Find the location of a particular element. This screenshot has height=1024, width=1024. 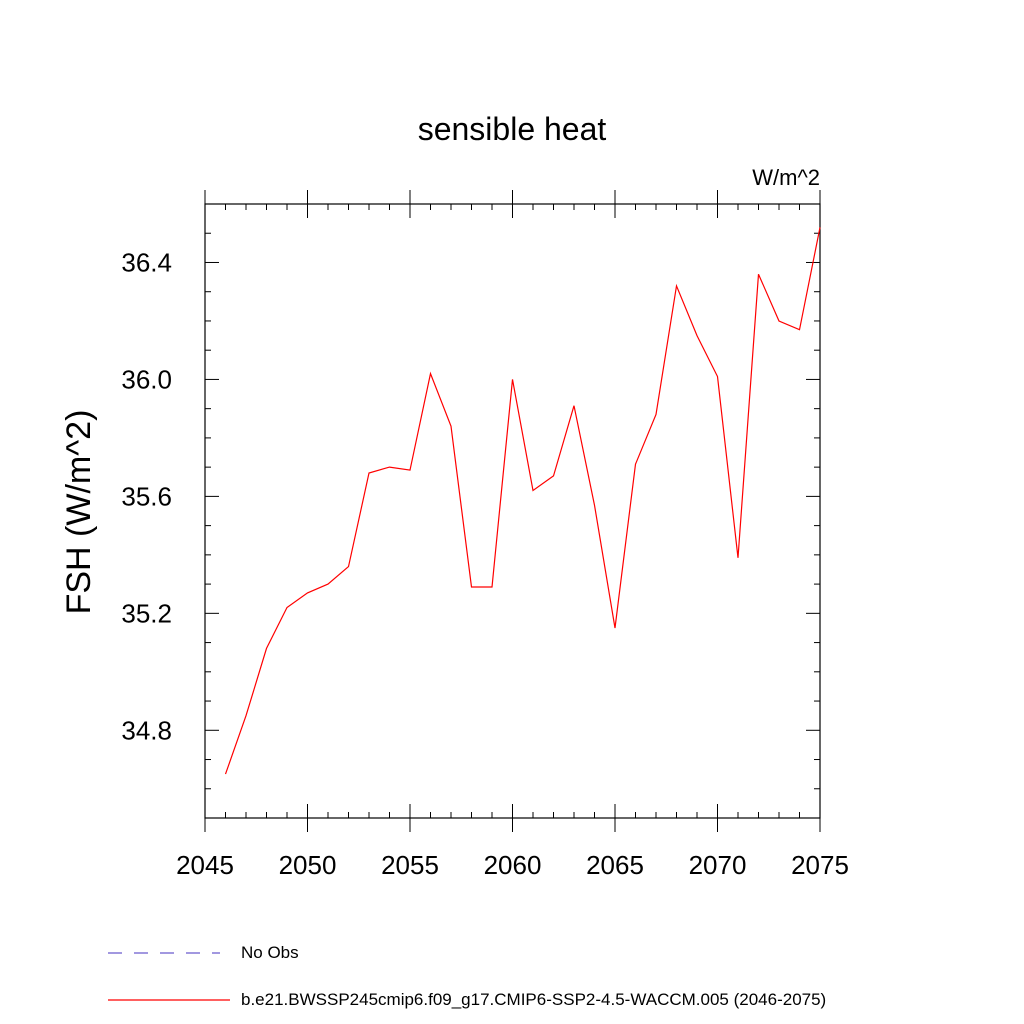

legend-swatch-no-obs is located at coordinates (164, 953).